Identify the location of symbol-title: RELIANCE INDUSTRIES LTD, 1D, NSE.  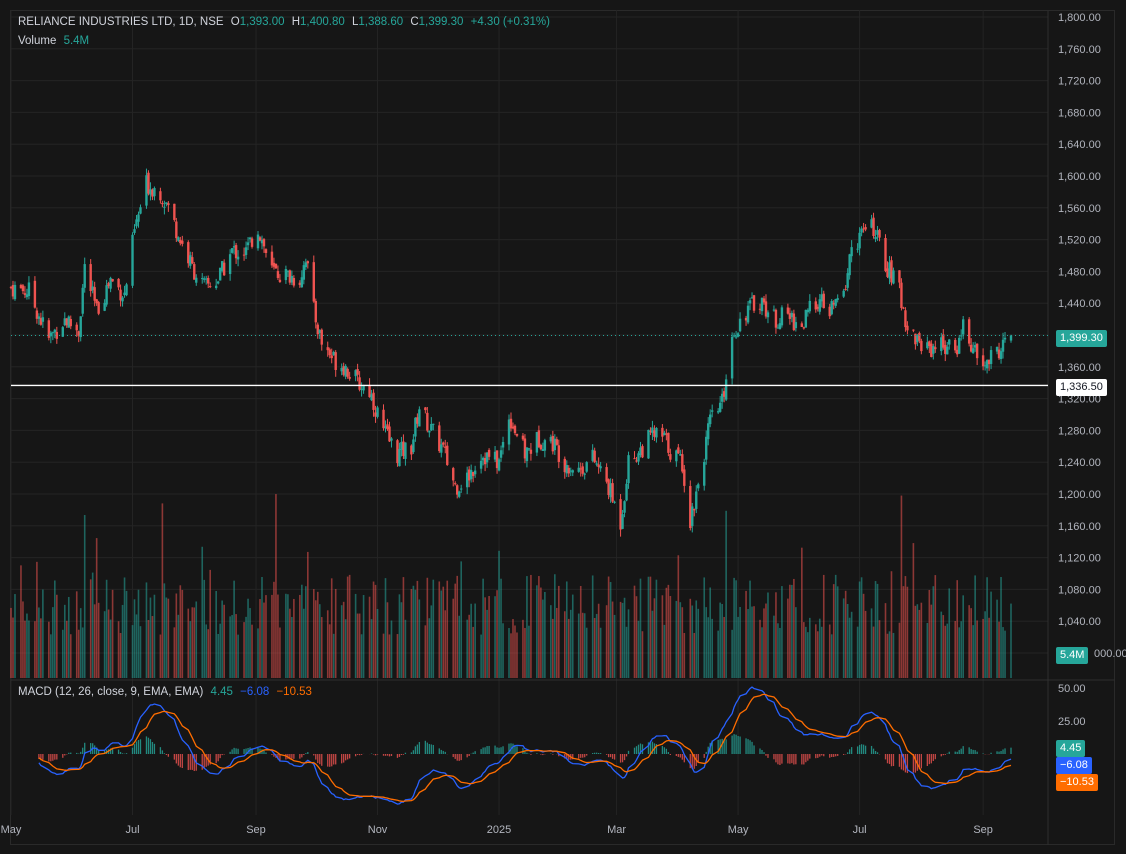
(121, 22).